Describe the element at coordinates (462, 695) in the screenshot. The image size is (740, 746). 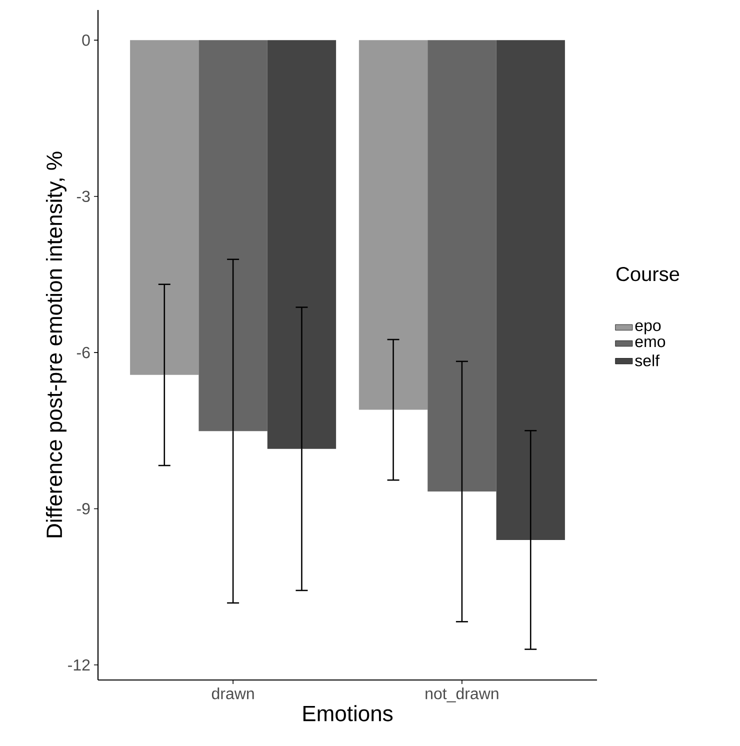
I see `x-tick-label: not_drawn` at that location.